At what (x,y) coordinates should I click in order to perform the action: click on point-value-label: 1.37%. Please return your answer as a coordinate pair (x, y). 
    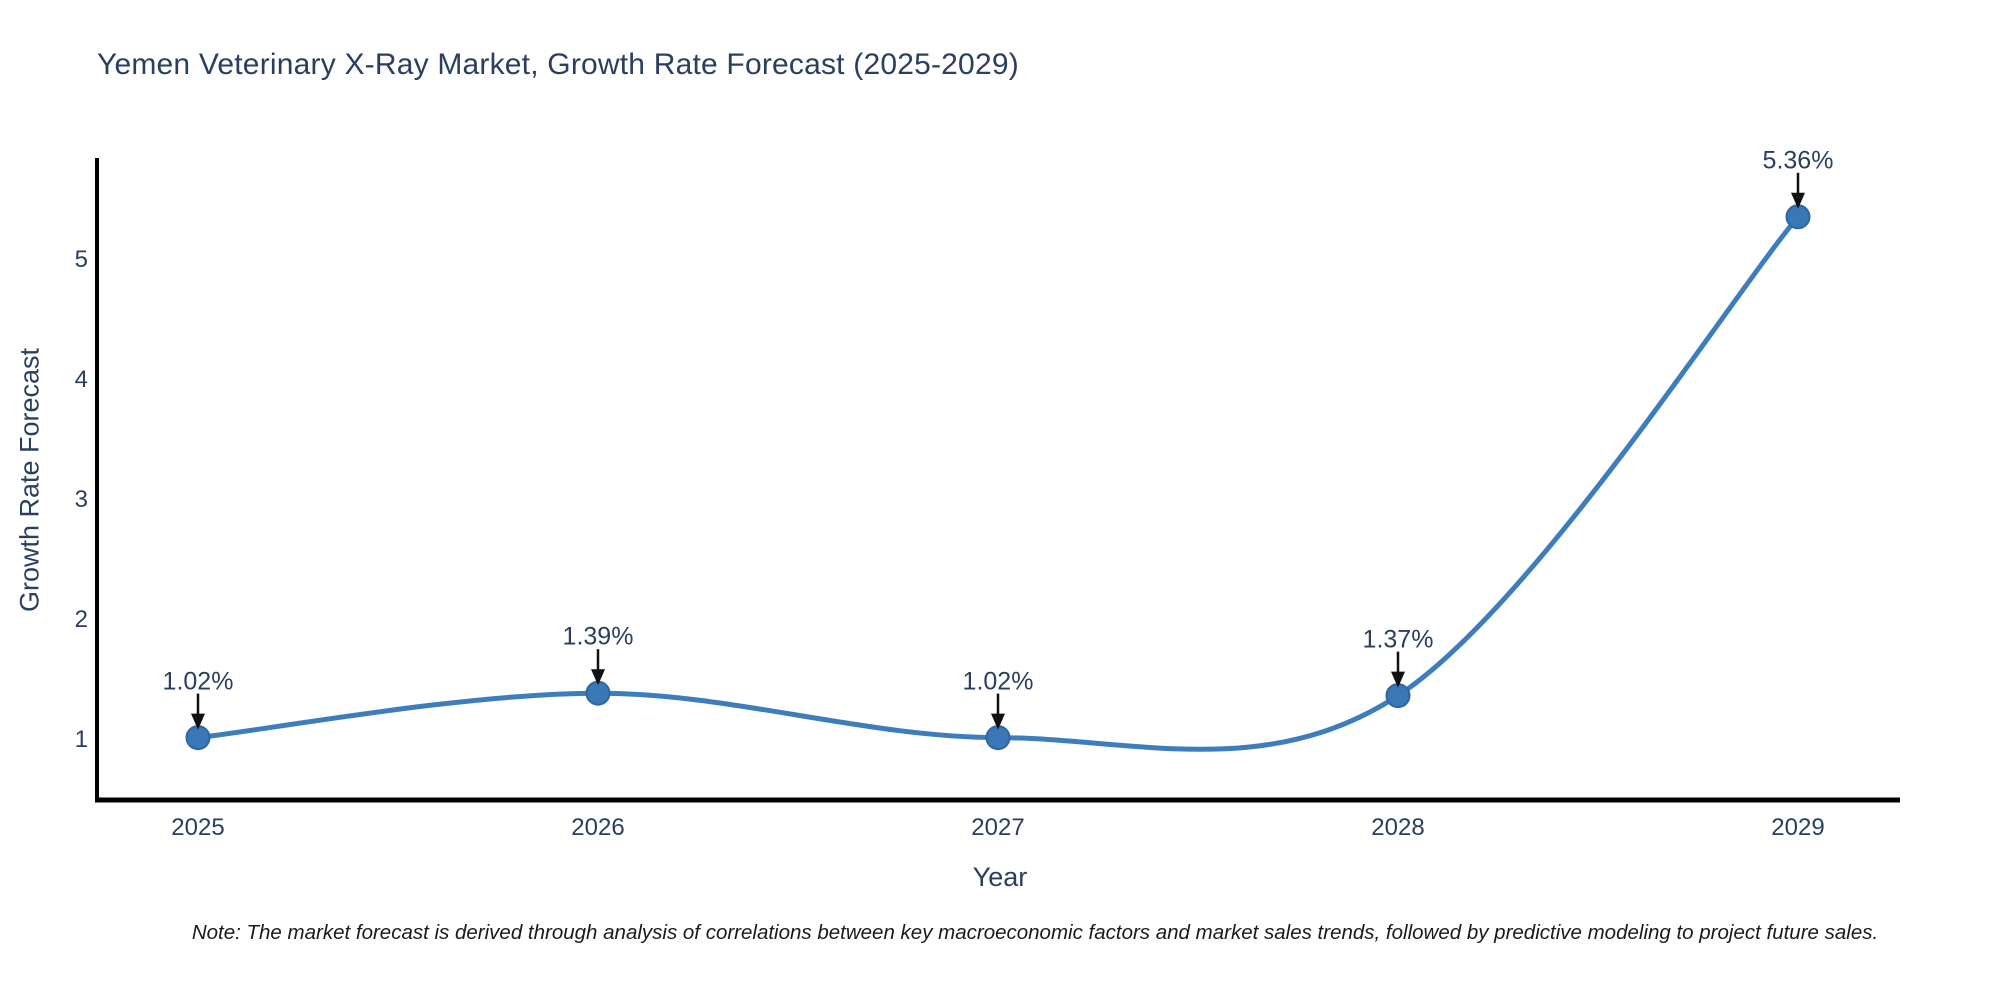
    Looking at the image, I should click on (1398, 639).